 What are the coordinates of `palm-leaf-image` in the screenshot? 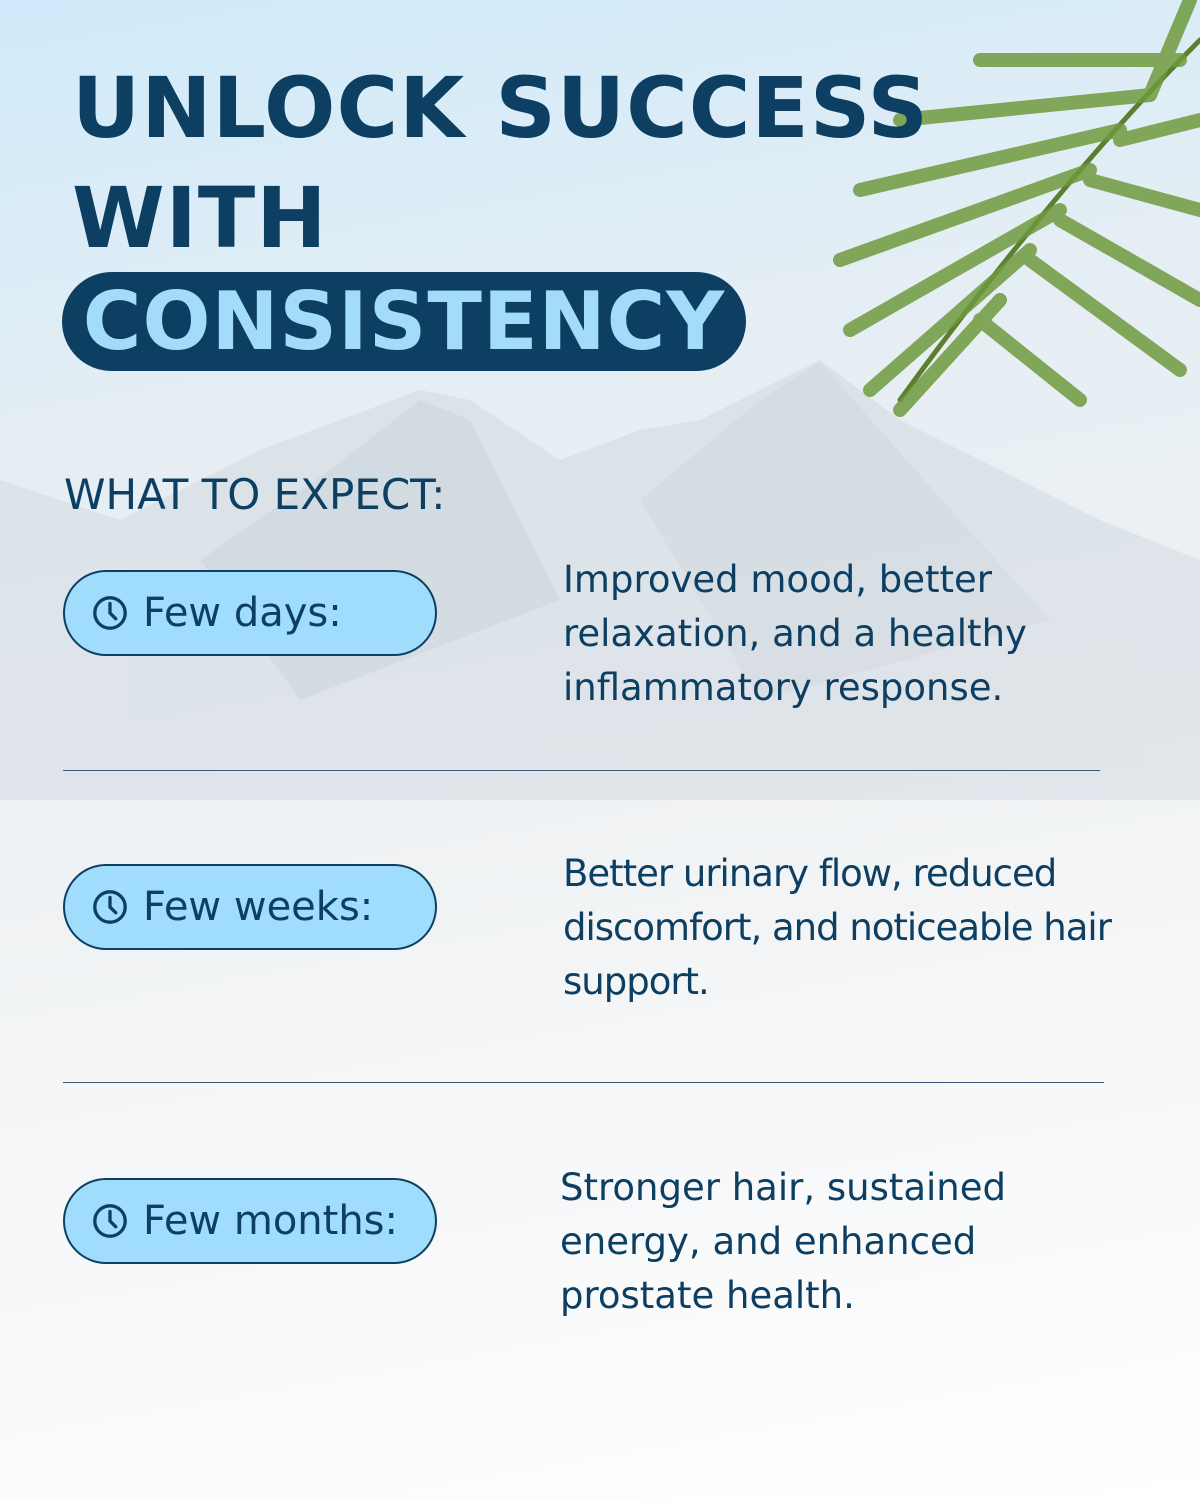 It's located at (1016, 208).